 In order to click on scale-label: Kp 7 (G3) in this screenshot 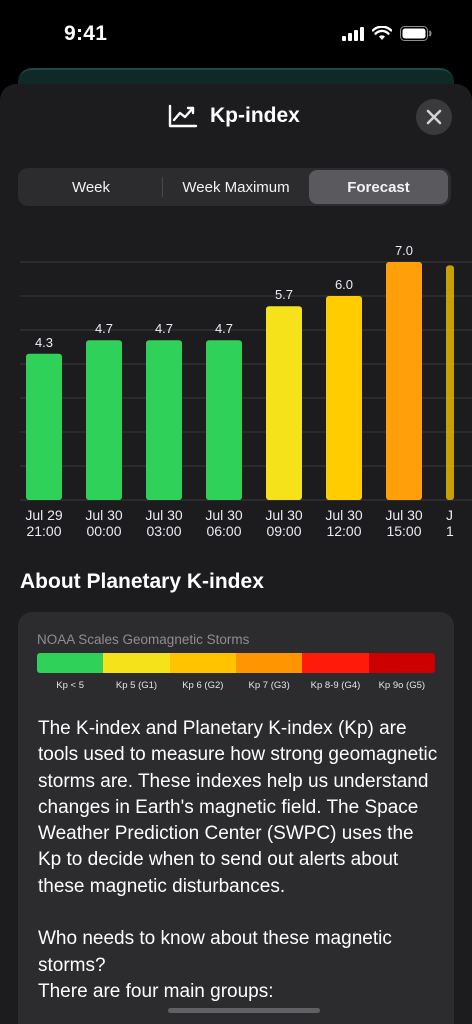, I will do `click(269, 685)`.